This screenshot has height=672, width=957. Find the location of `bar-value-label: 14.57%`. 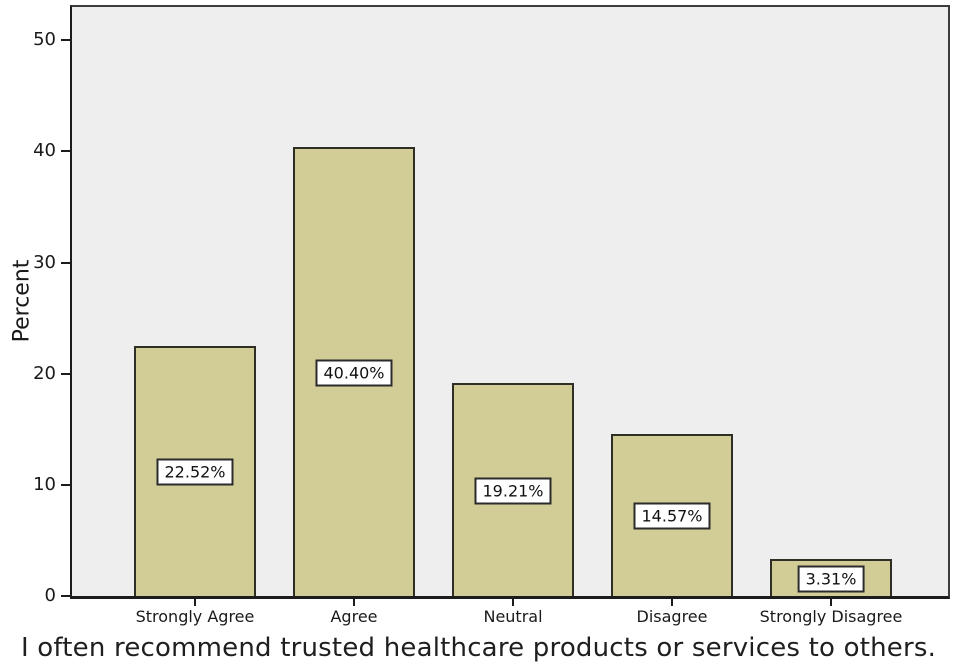

bar-value-label: 14.57% is located at coordinates (672, 516).